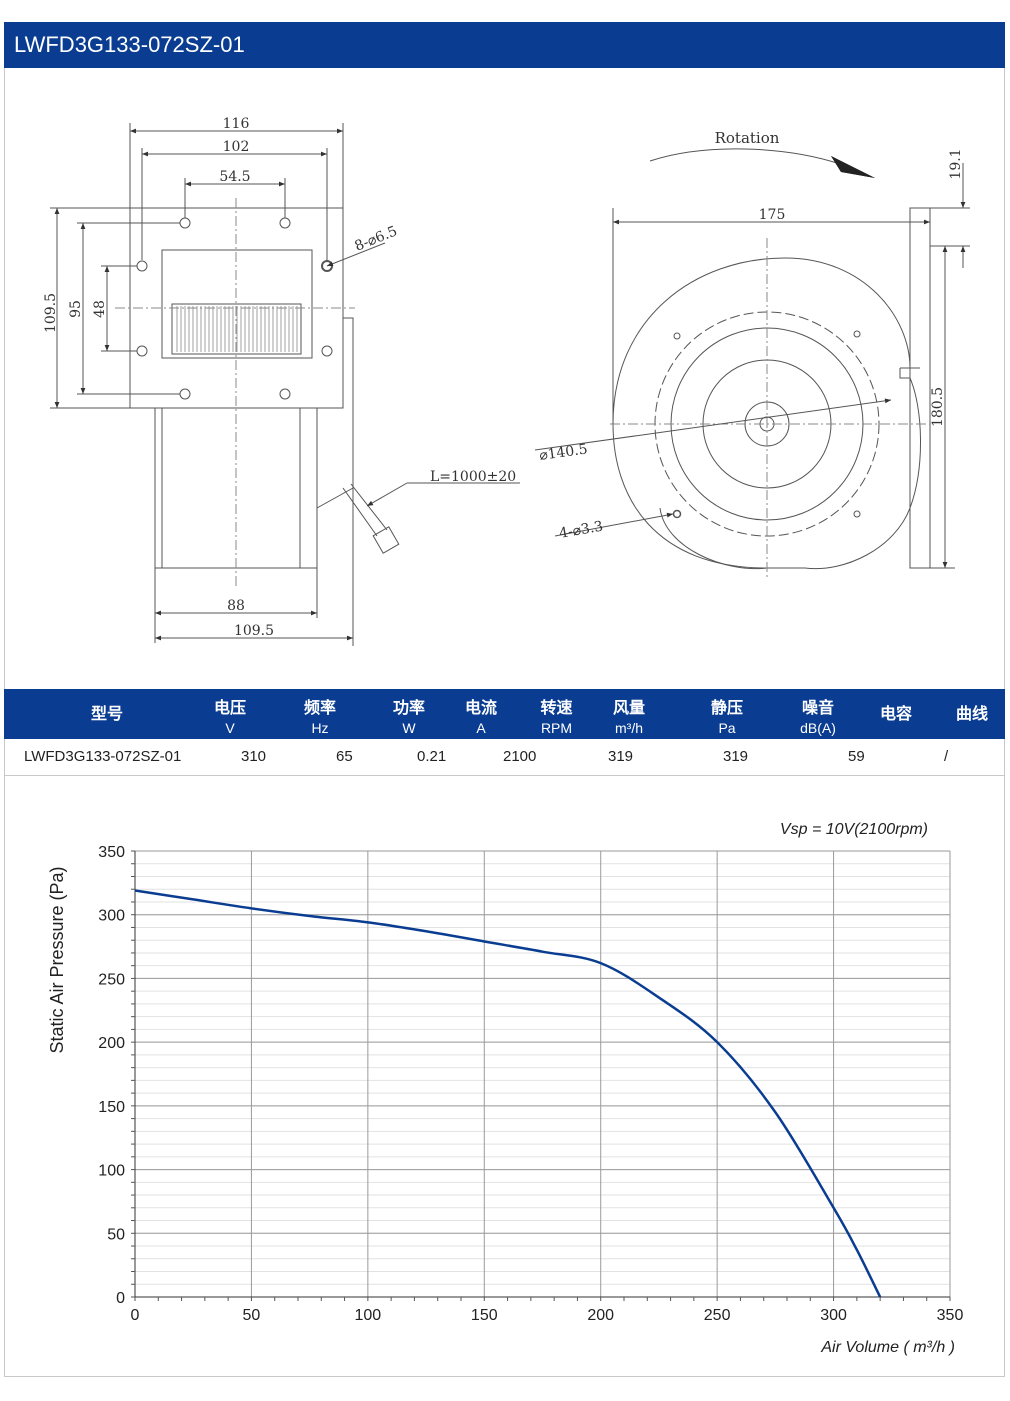  What do you see at coordinates (111, 979) in the screenshot?
I see `y-tick-label: 250` at bounding box center [111, 979].